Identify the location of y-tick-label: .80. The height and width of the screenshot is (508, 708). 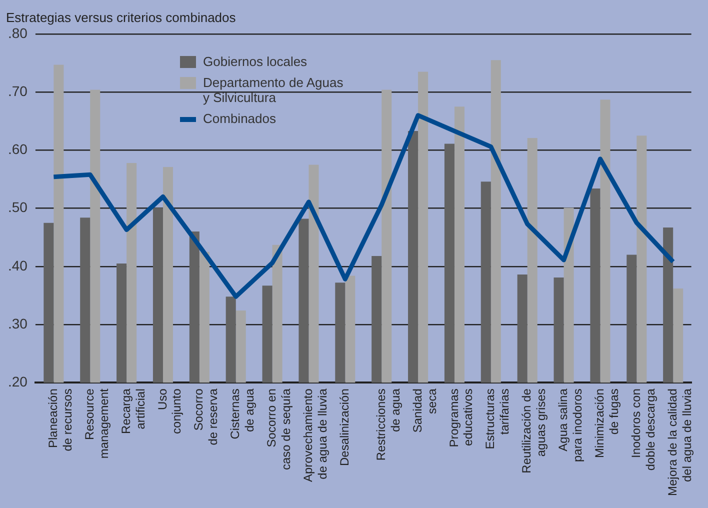
(18, 32).